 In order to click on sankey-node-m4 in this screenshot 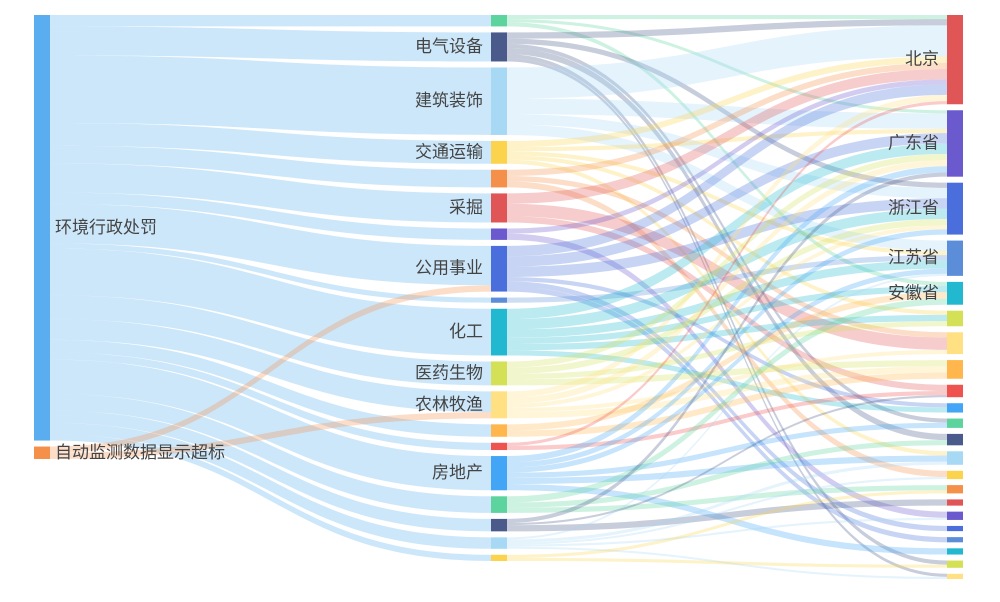, I will do `click(499, 178)`.